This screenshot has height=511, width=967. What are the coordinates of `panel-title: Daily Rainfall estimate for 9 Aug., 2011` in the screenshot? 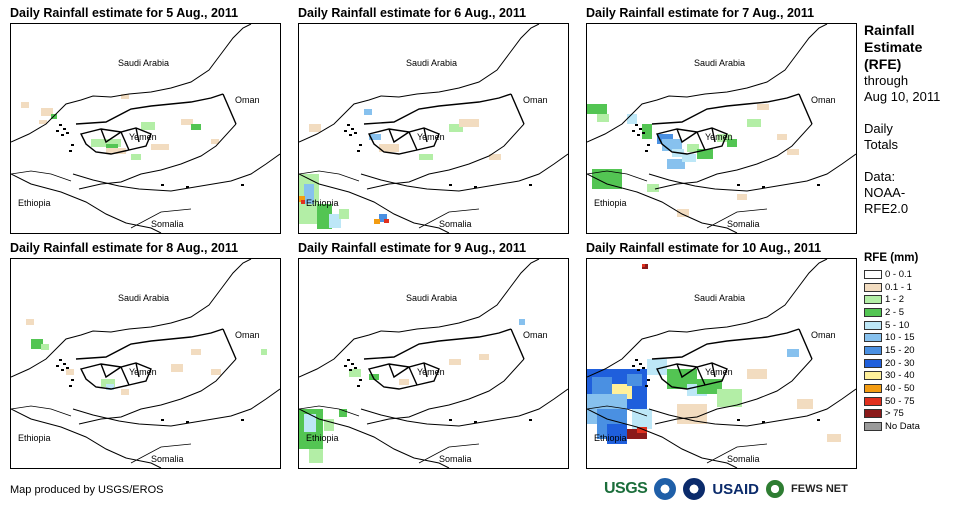 It's located at (412, 248).